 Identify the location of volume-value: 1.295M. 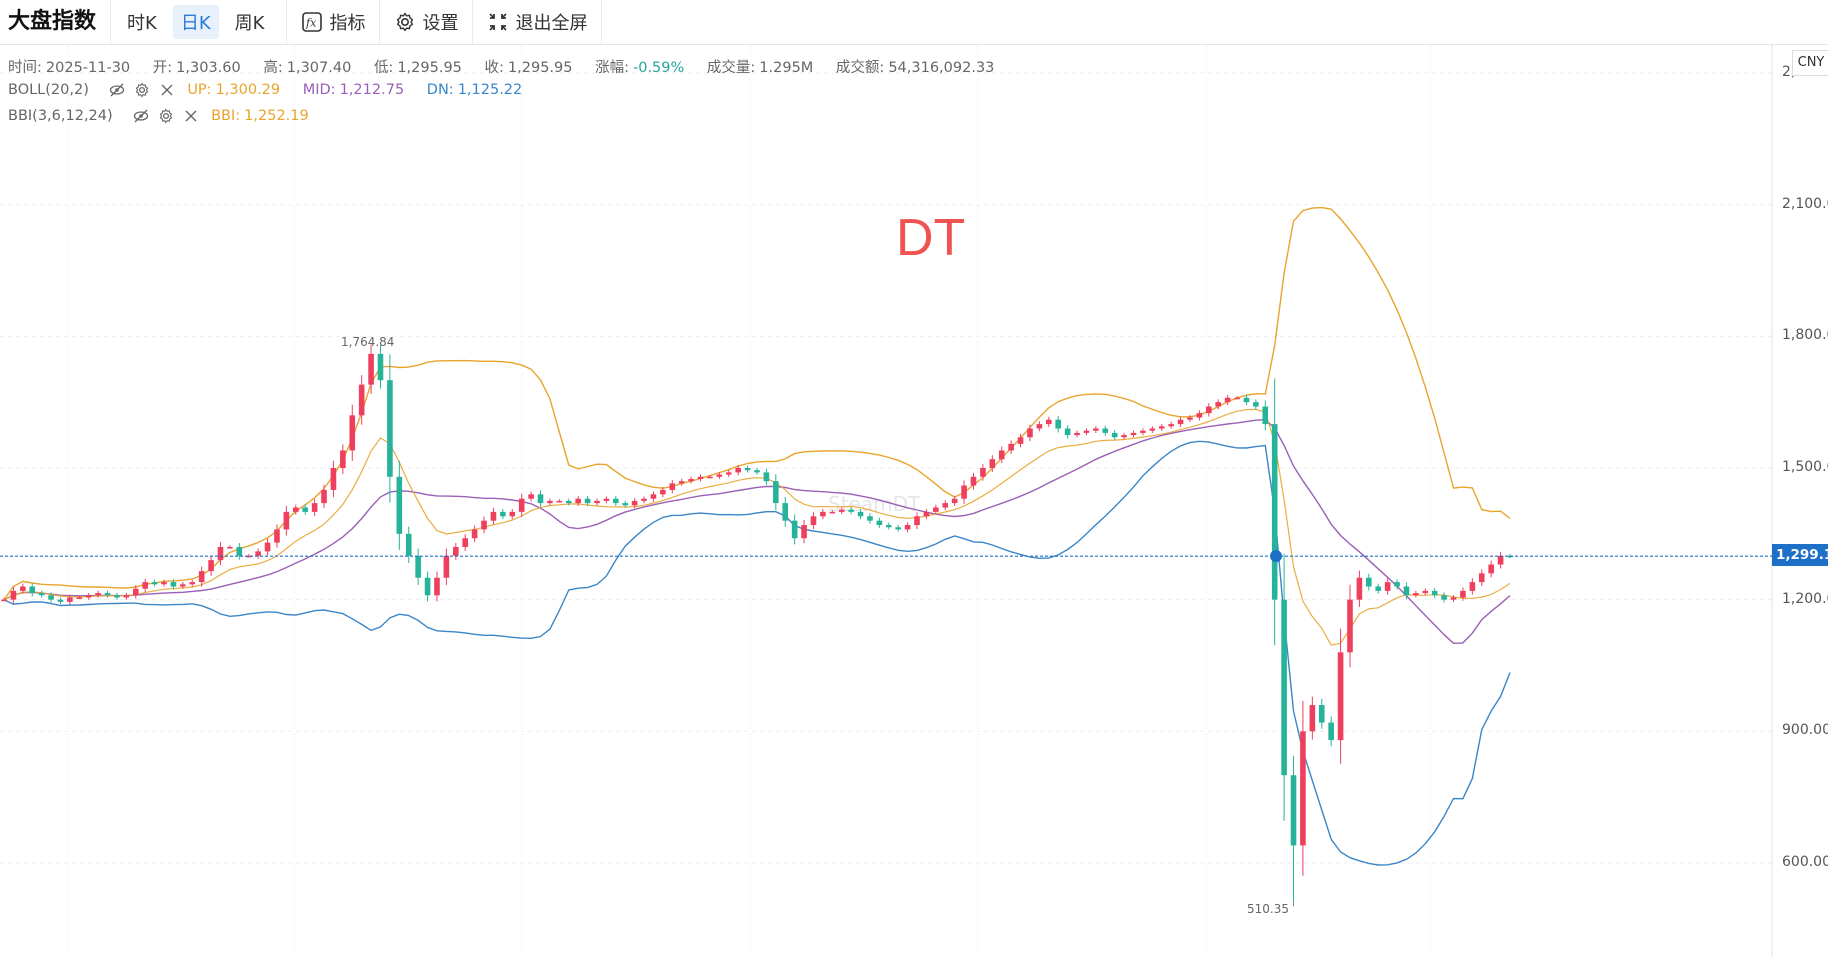
(786, 68).